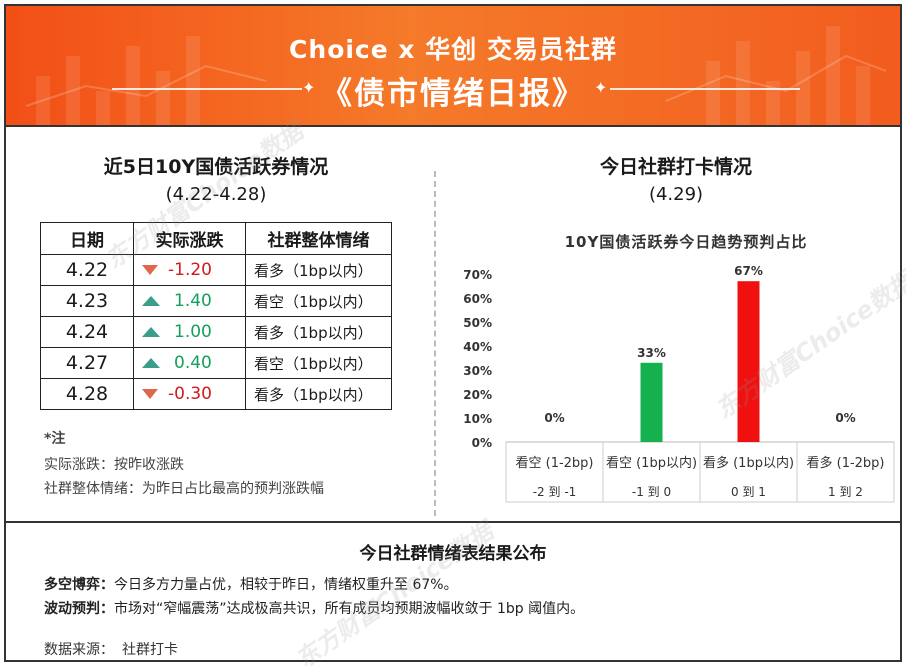 This screenshot has height=666, width=906. I want to click on table-row: 4.24 1.00 看多（1bp以内）, so click(216, 332).